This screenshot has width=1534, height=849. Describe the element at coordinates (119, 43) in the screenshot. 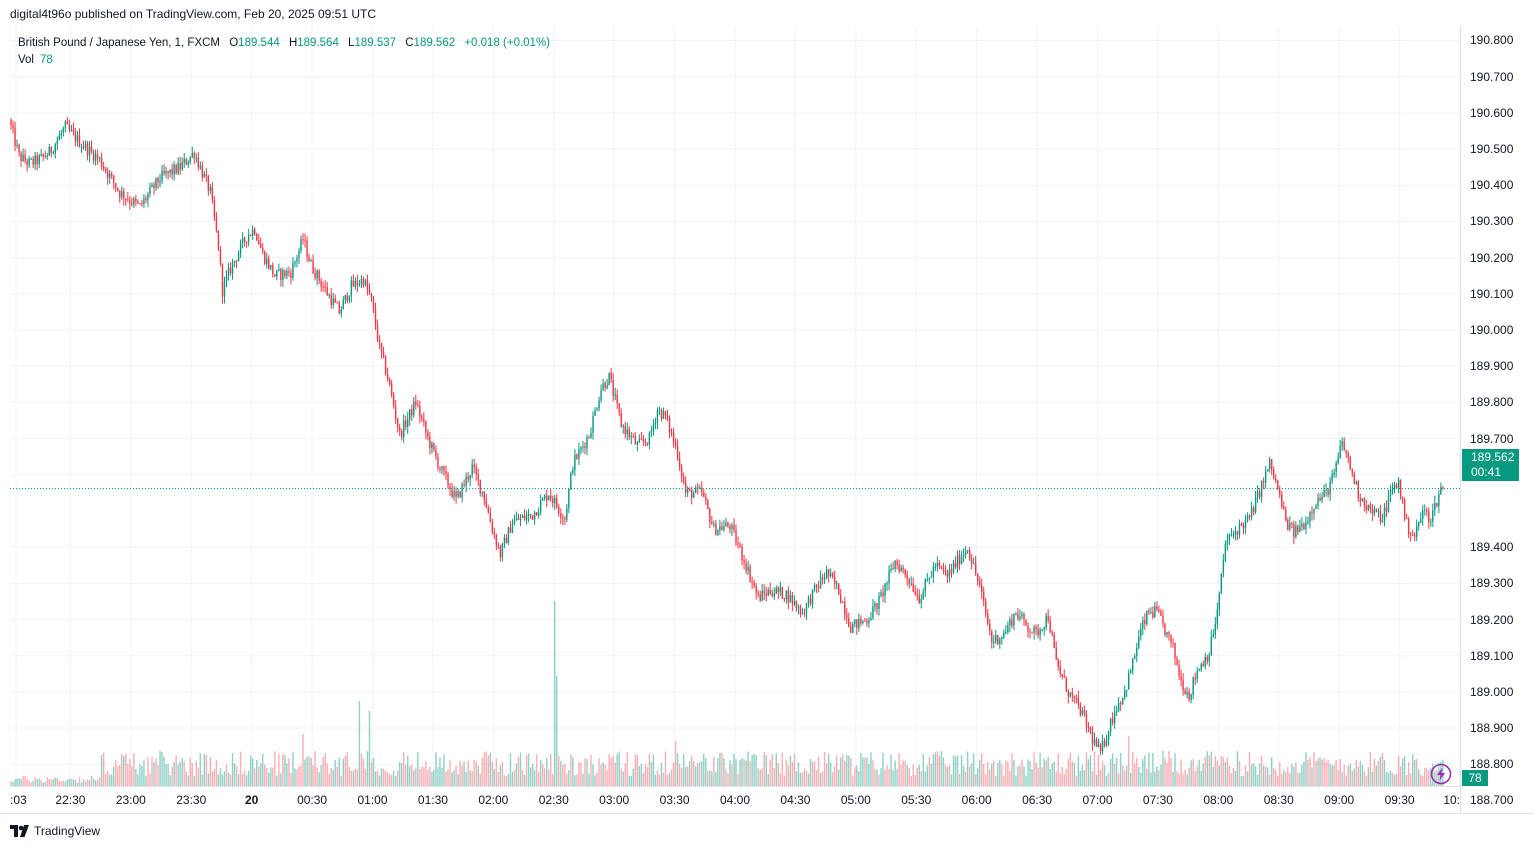

I see `legend-symbol: British Pound / Japanese Yen, 1, FXCM` at that location.